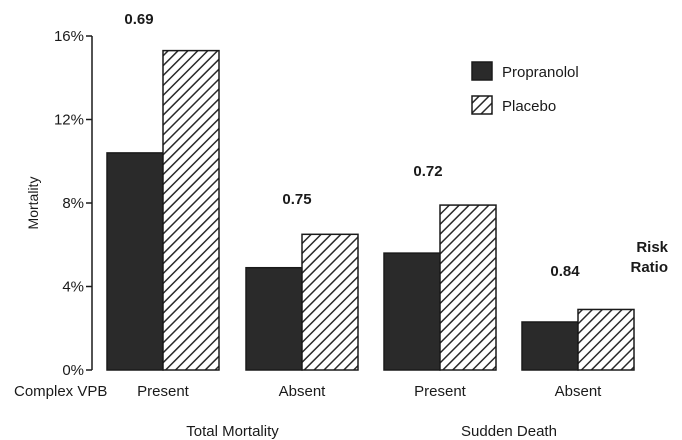  Describe the element at coordinates (509, 431) in the screenshot. I see `group-label: Sudden Death` at that location.